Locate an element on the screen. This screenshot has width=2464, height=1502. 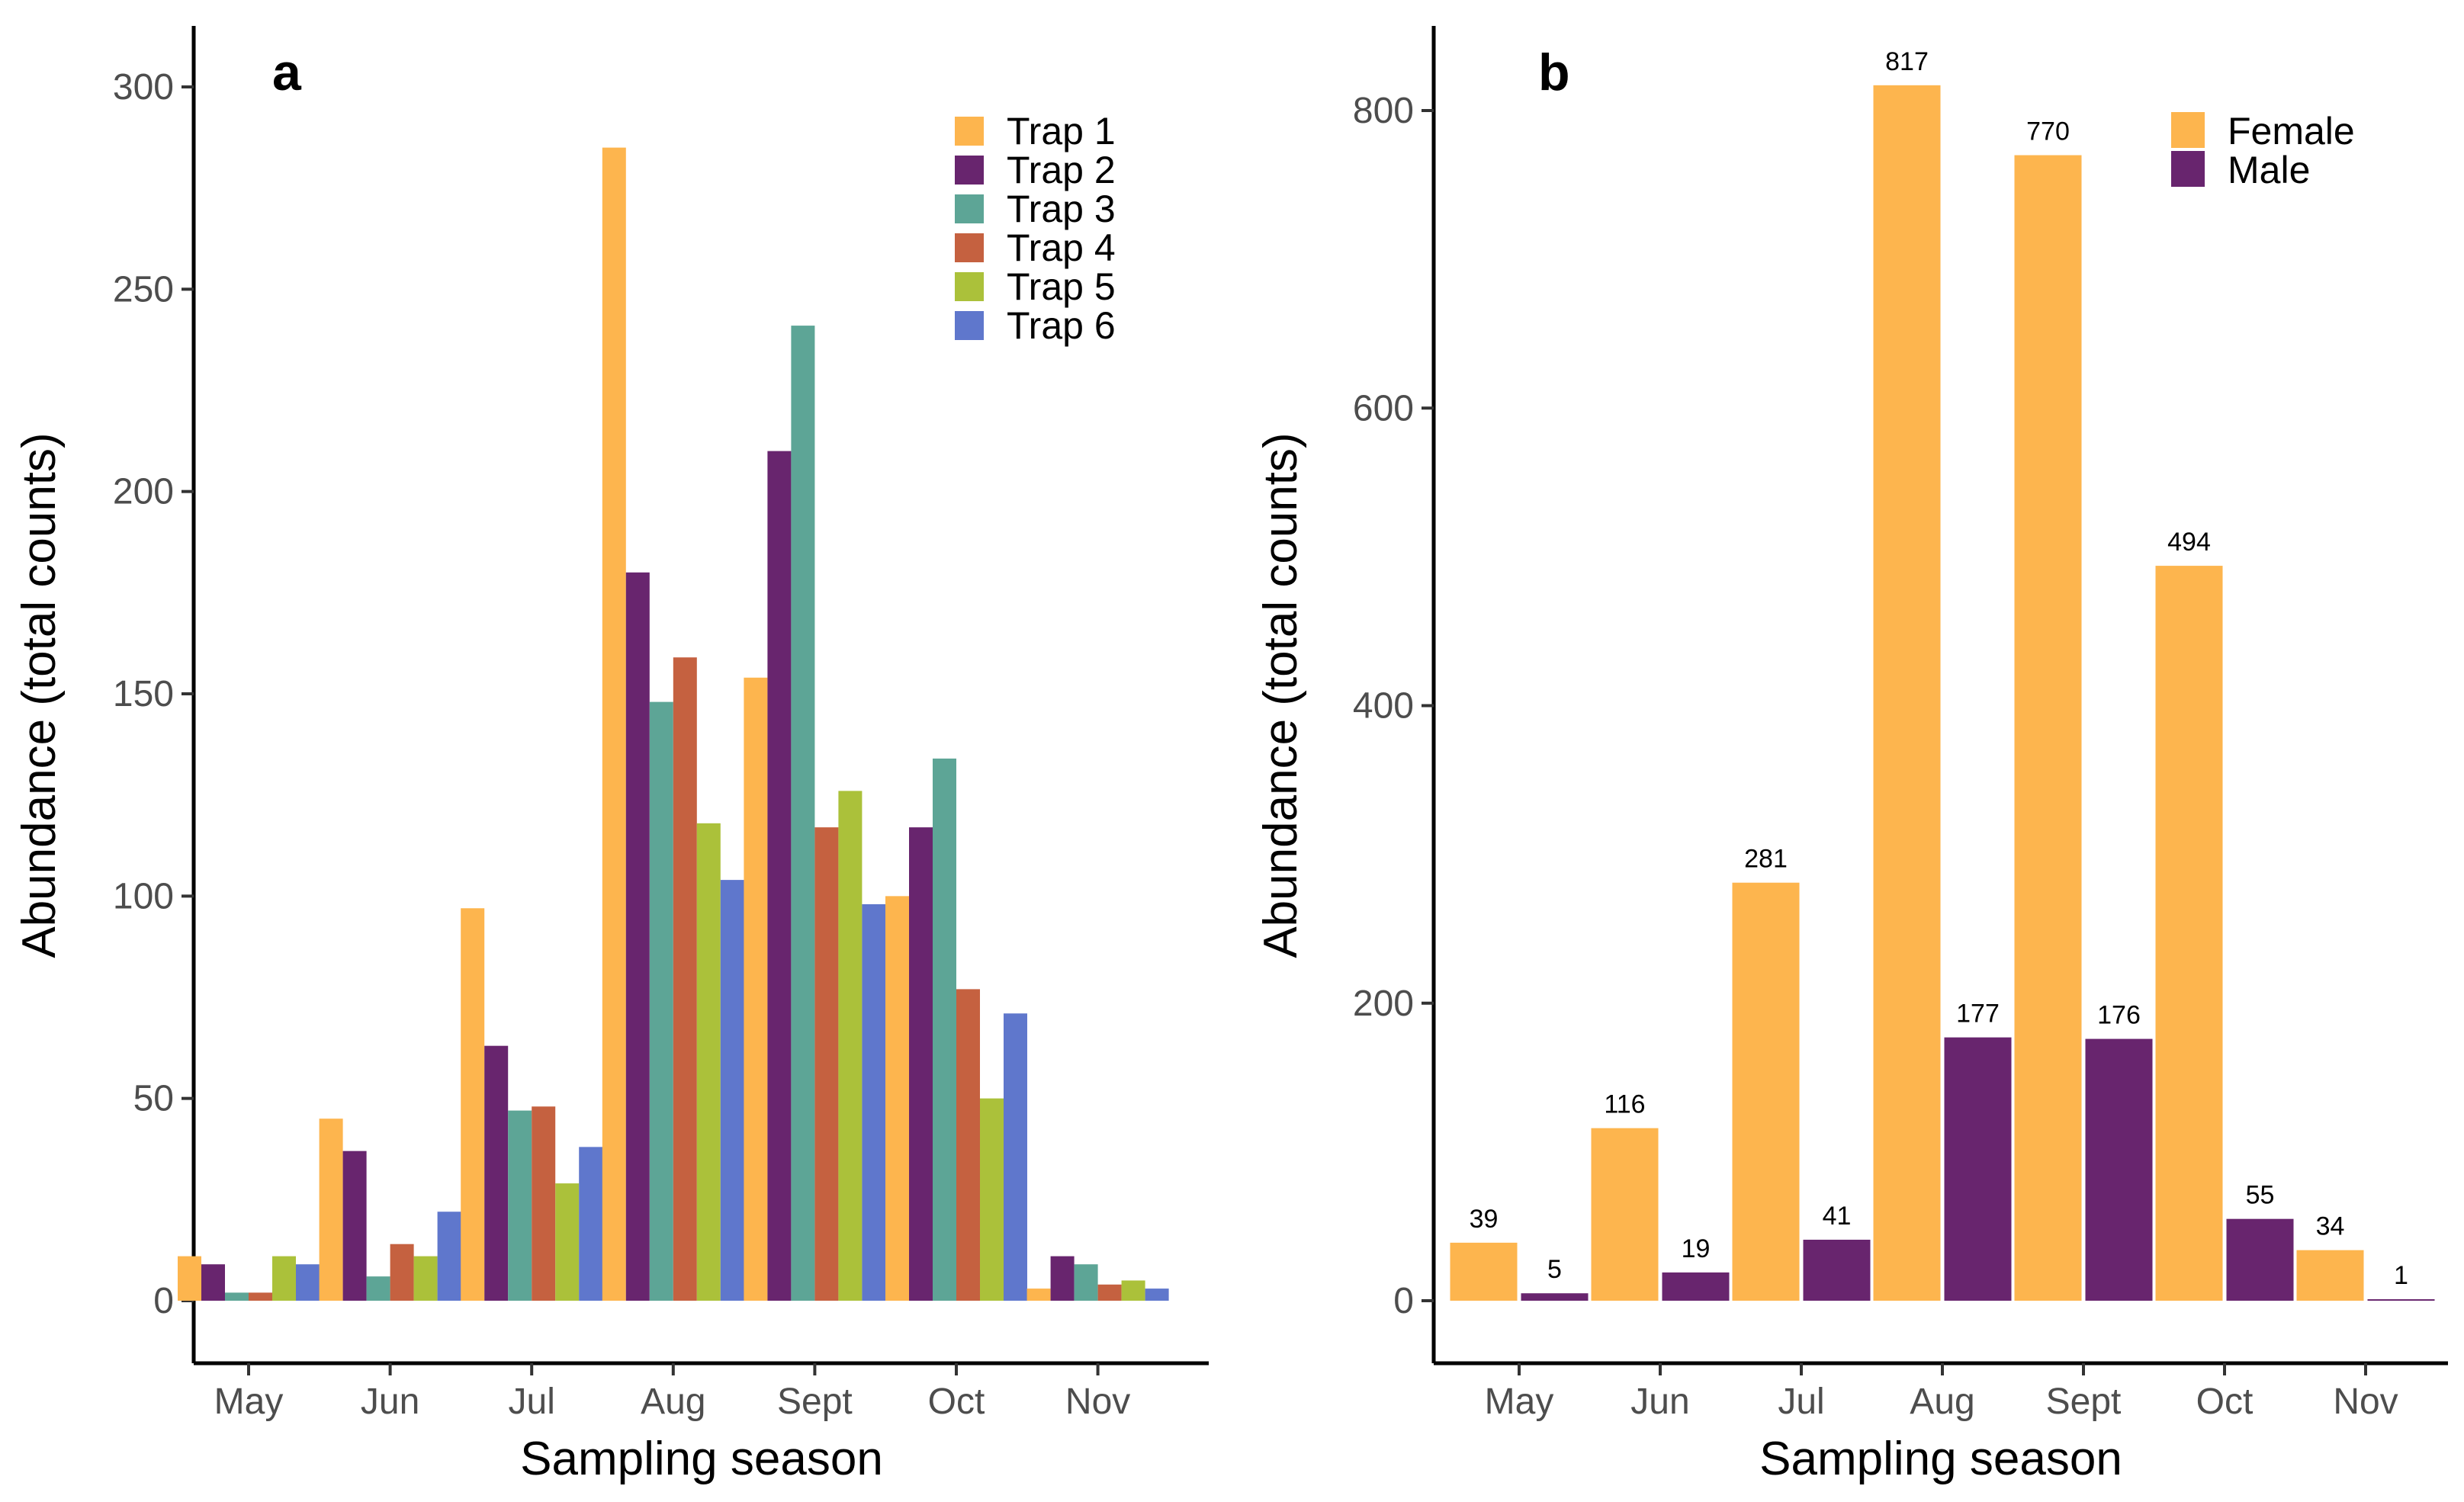
y-tick-label: 150 is located at coordinates (143, 694).